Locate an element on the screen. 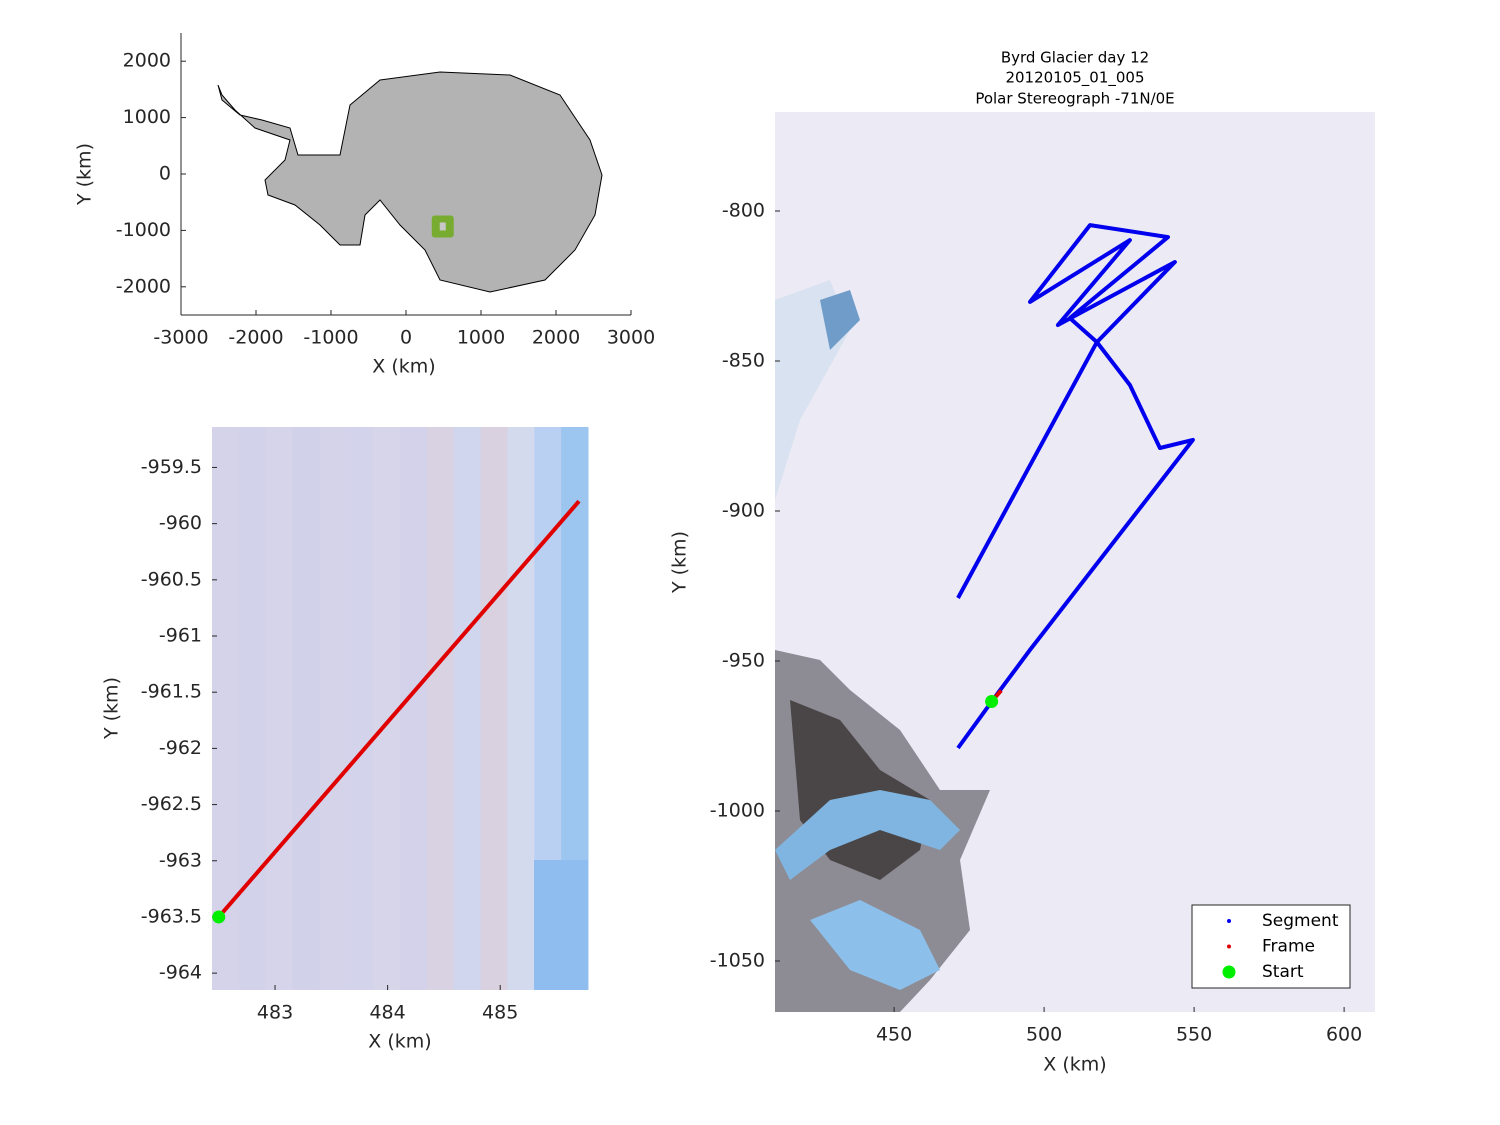 The image size is (1500, 1125). legend-label: Start is located at coordinates (1283, 972).